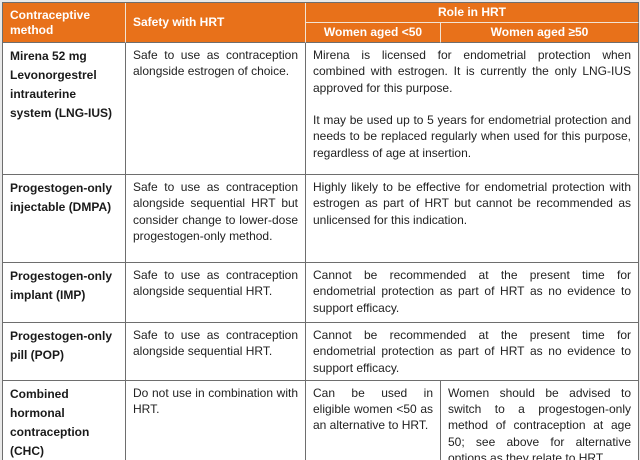 This screenshot has height=460, width=640. I want to click on col-header-contraceptive-method: Contraceptive method, so click(64, 23).